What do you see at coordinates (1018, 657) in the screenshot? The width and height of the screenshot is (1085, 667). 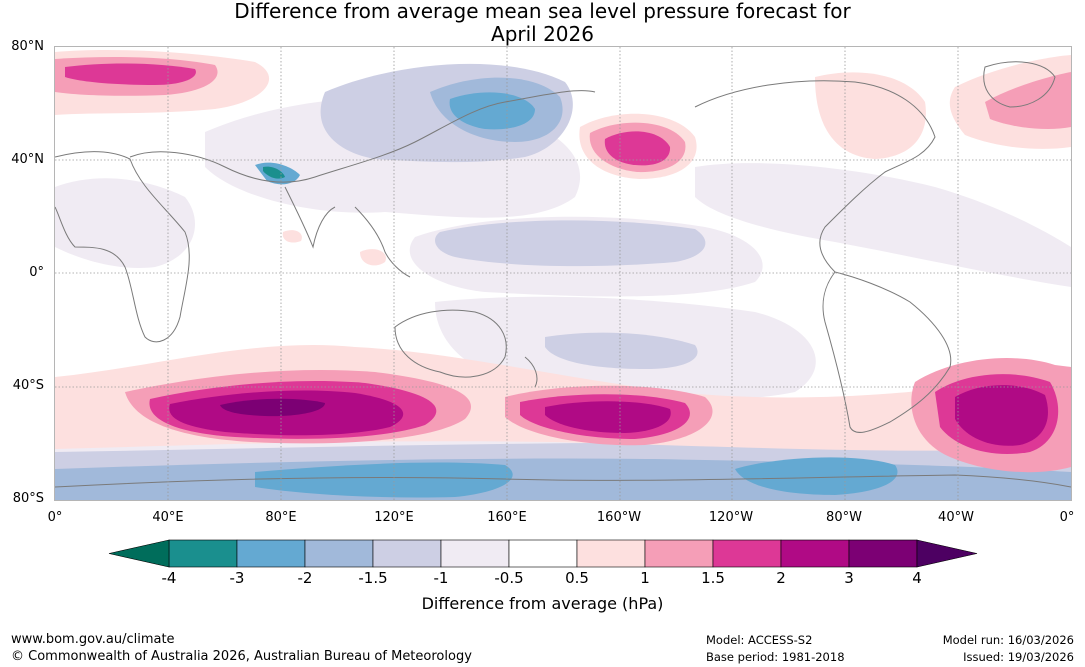 I see `footer-issued: Issued: 19/03/2026` at bounding box center [1018, 657].